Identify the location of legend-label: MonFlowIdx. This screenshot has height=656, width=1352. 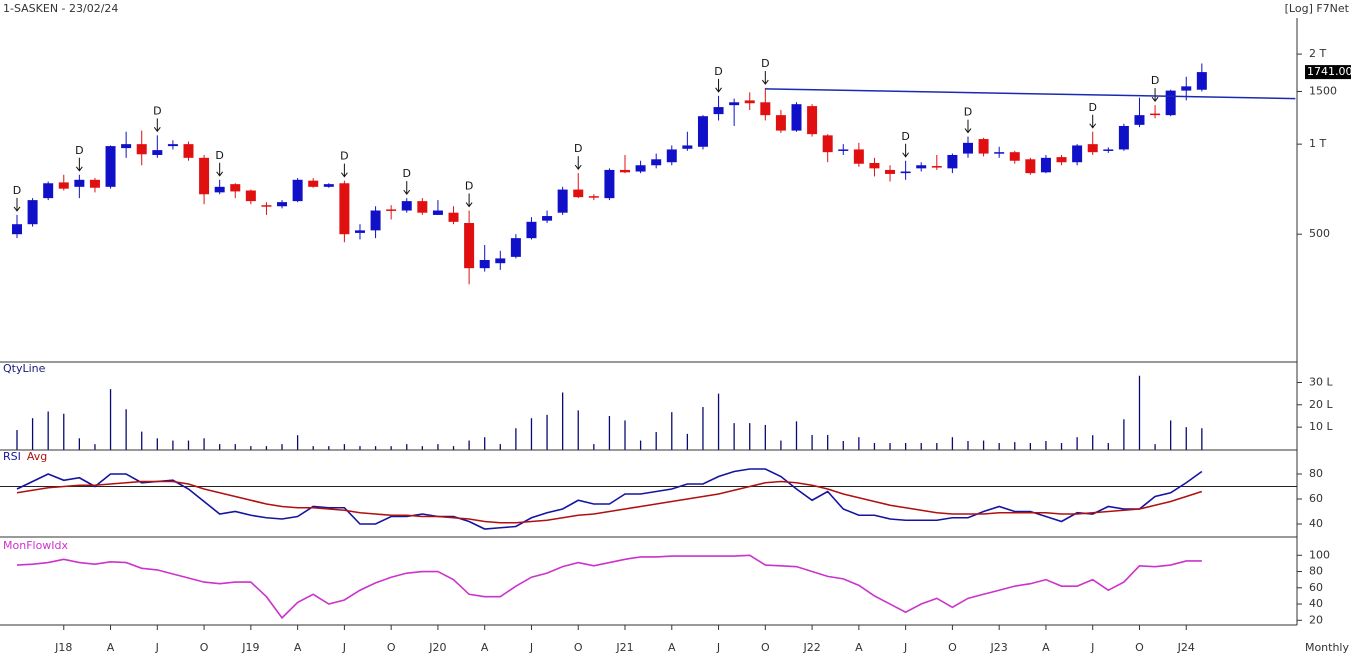
(36, 545).